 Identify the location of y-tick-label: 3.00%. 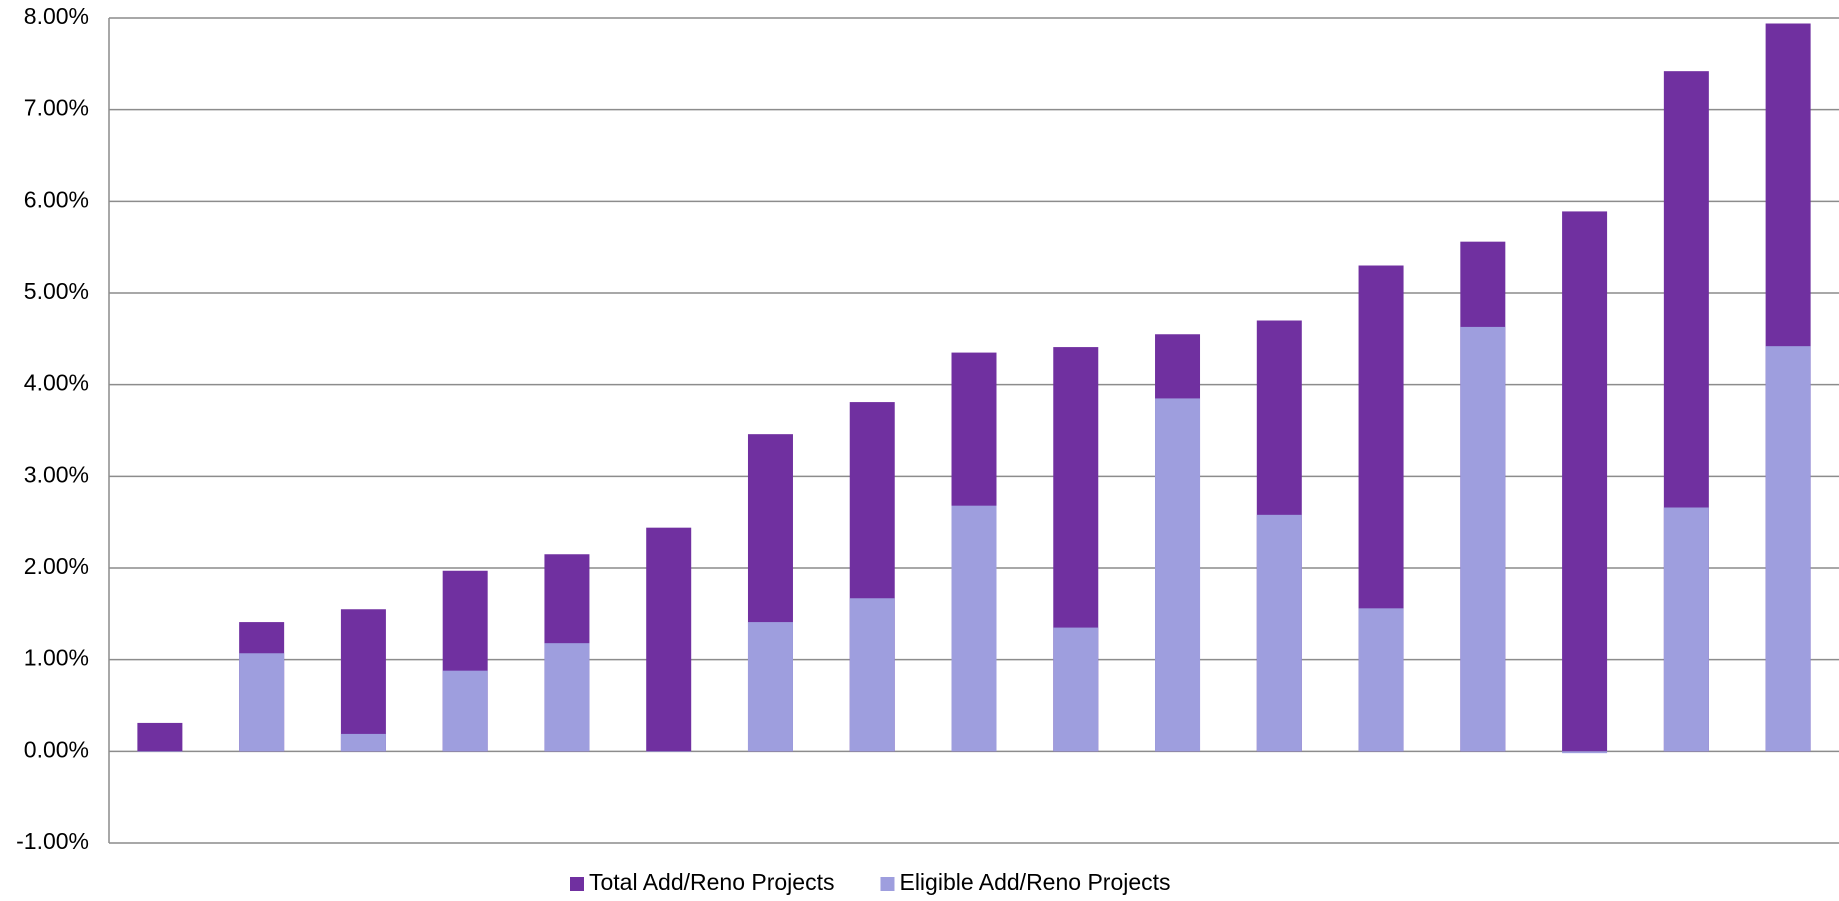
(56, 474).